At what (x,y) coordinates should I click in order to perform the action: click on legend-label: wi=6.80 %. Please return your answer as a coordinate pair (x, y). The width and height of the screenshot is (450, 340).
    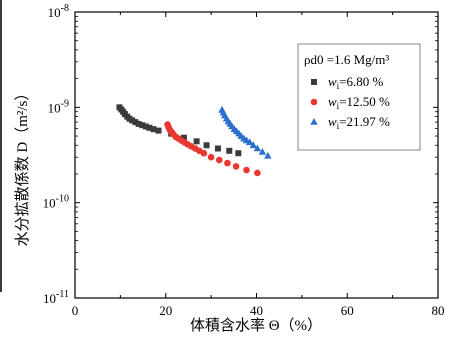
    Looking at the image, I should click on (356, 82).